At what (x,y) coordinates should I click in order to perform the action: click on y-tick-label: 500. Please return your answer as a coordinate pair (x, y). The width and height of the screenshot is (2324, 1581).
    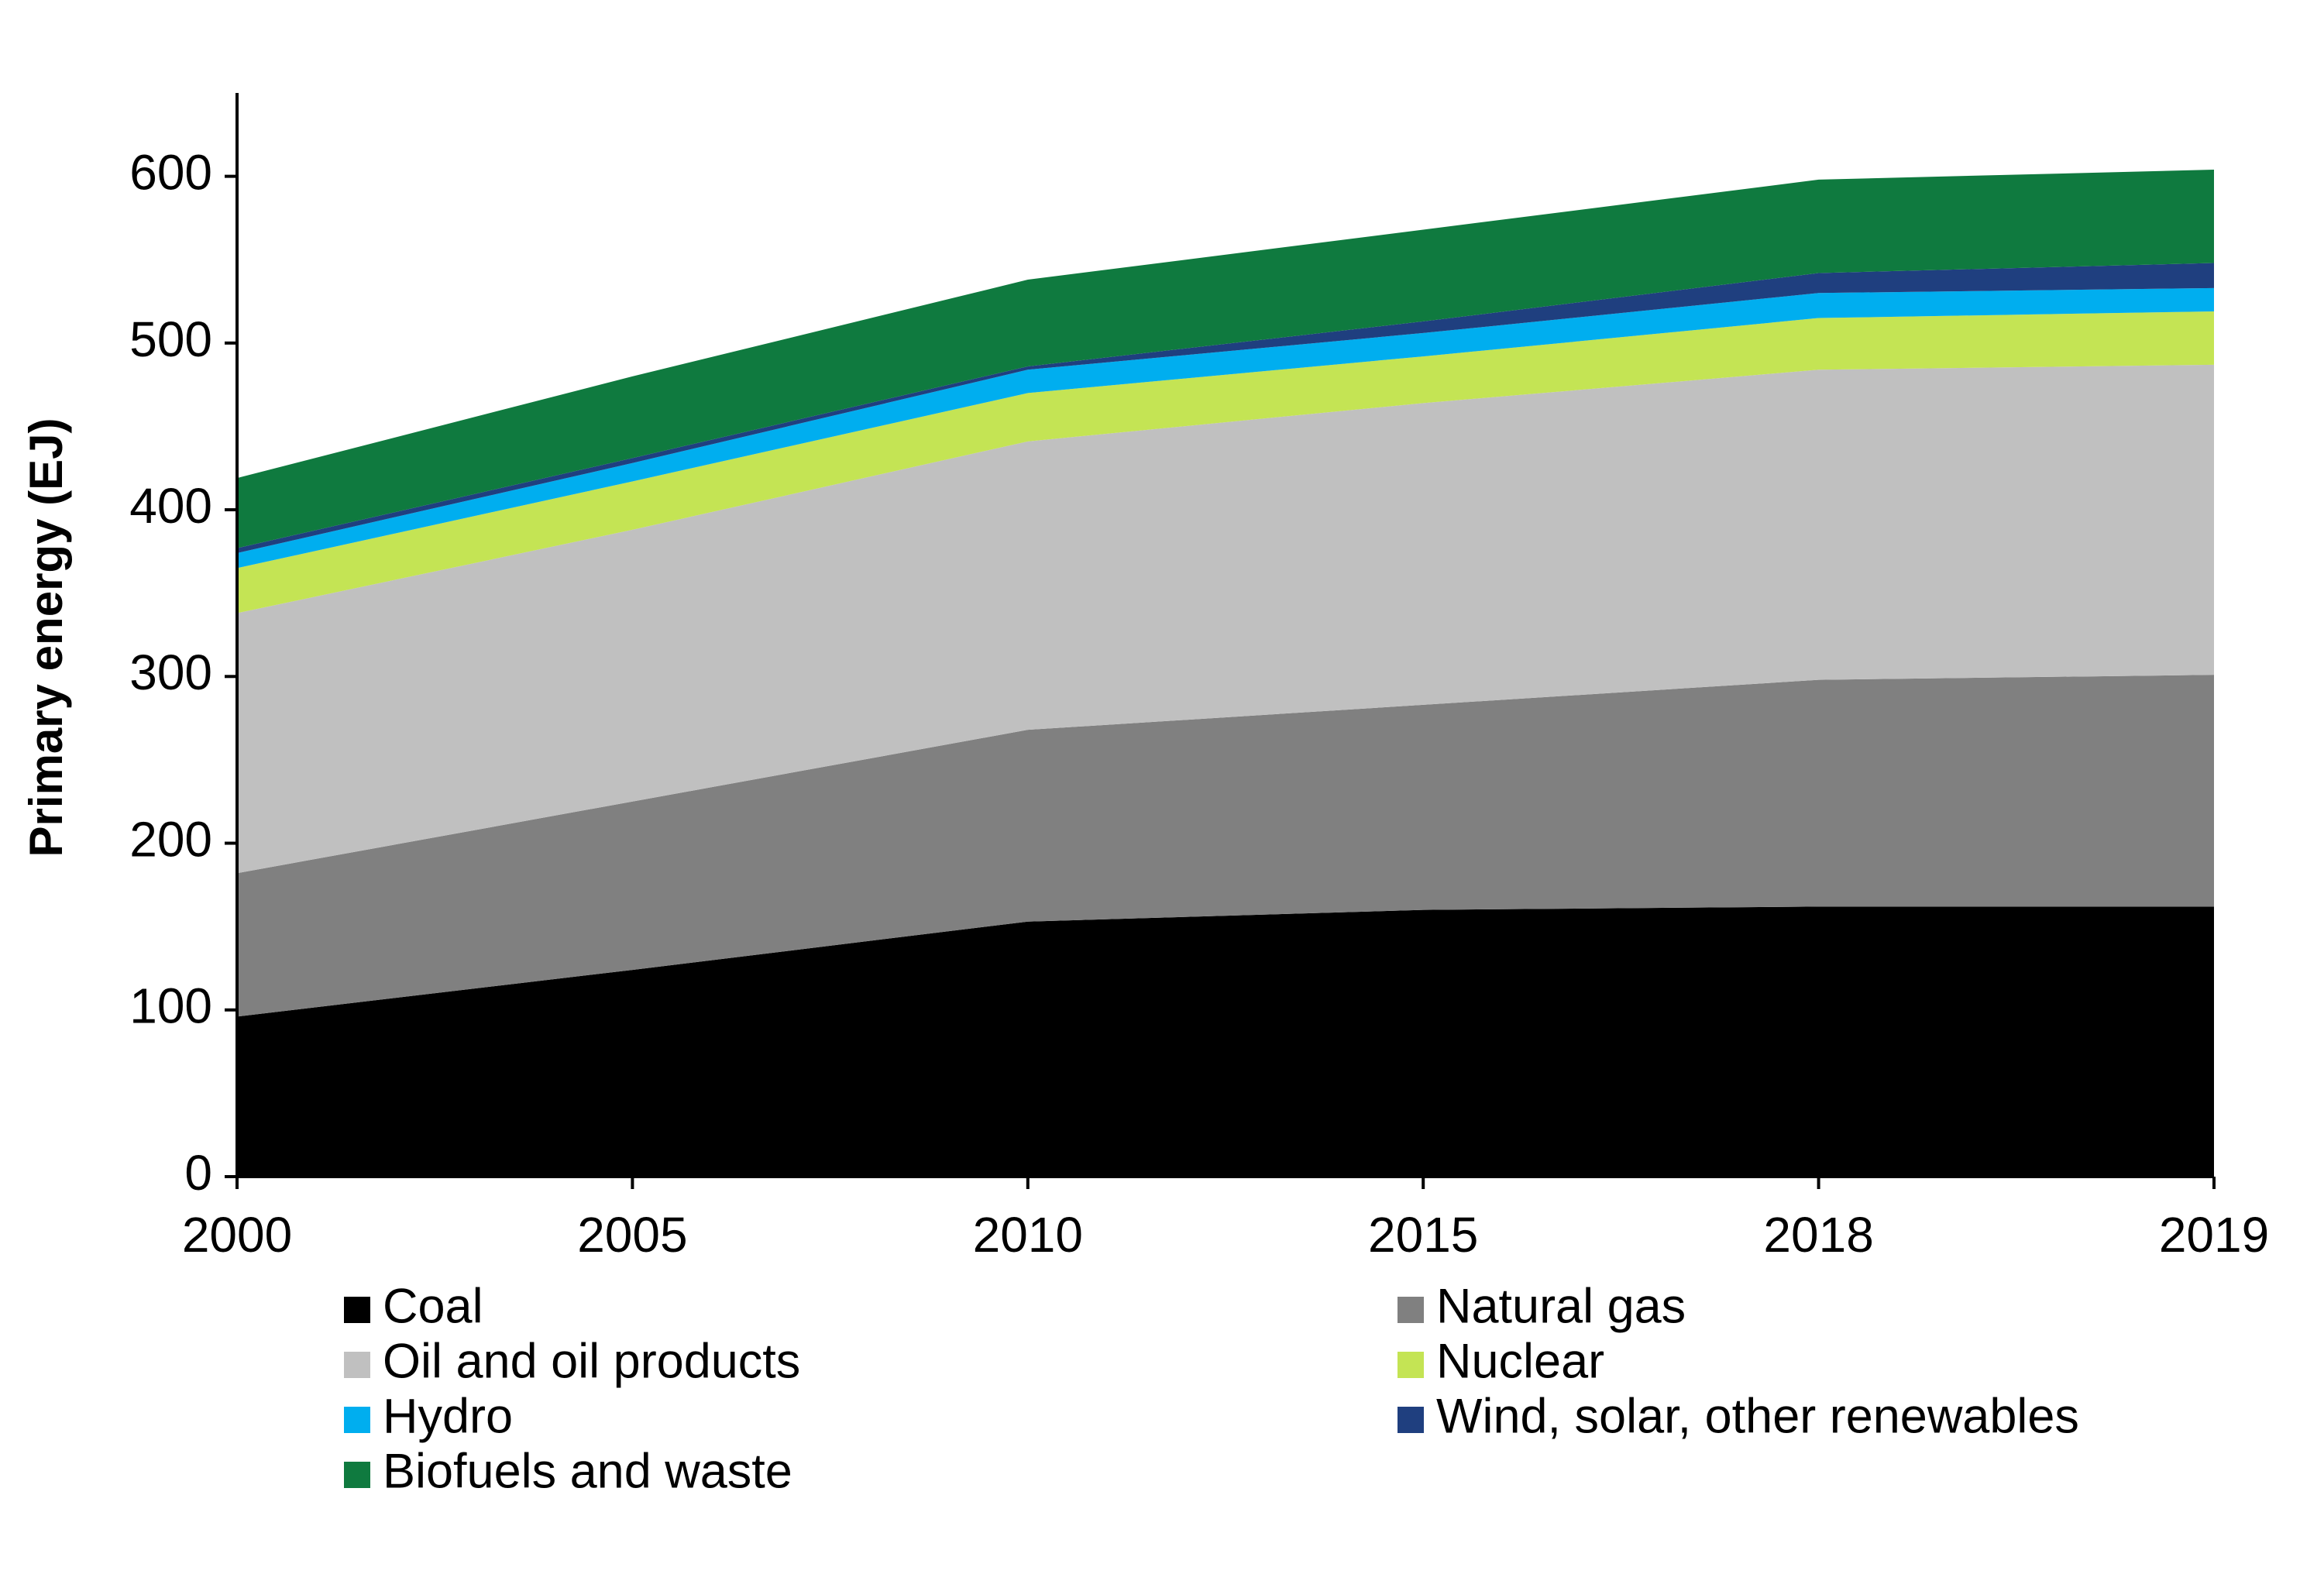
    Looking at the image, I should click on (170, 339).